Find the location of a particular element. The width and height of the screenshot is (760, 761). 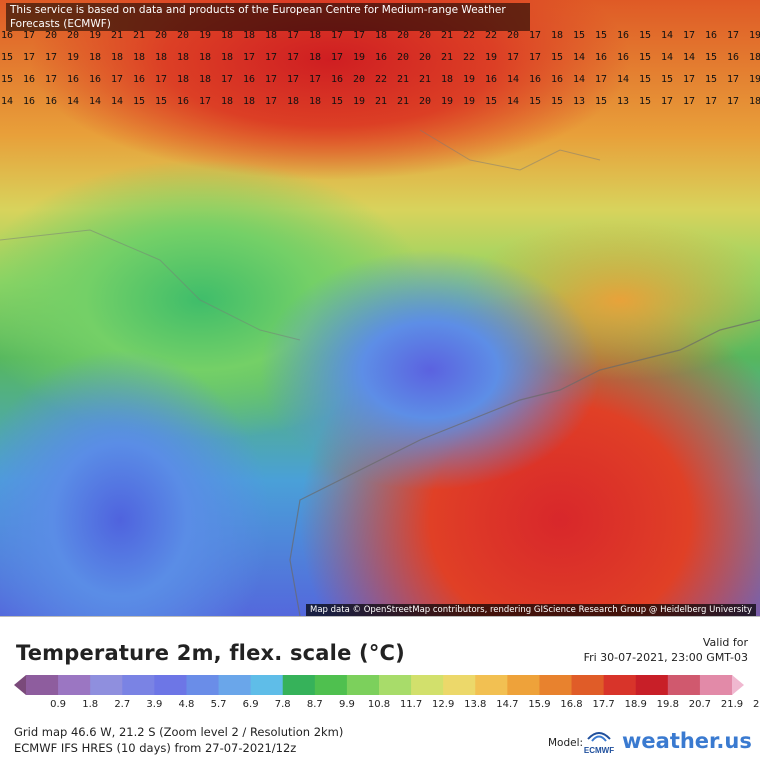

weather-us-logo: weather.us is located at coordinates (687, 741).